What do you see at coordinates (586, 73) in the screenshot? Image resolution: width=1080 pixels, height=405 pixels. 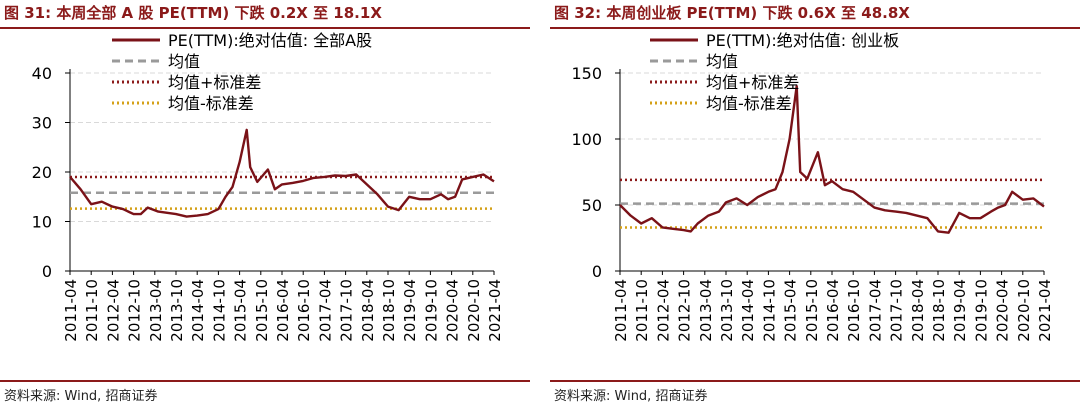 I see `y-tick-label: 150` at bounding box center [586, 73].